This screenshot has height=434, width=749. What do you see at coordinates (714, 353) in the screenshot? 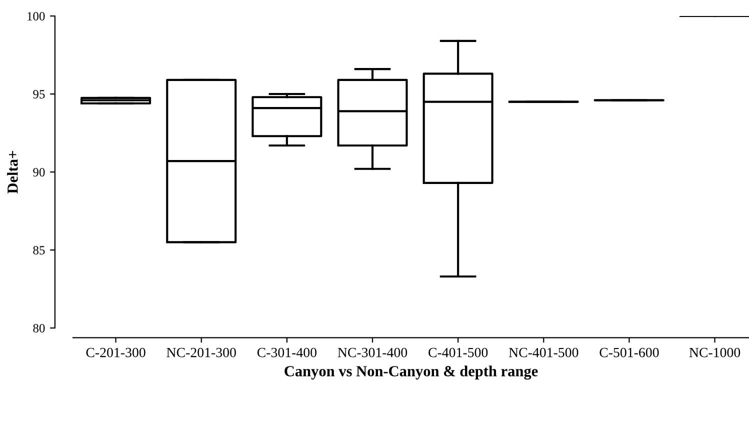
I see `x-tick-label: NC-1000` at bounding box center [714, 353].